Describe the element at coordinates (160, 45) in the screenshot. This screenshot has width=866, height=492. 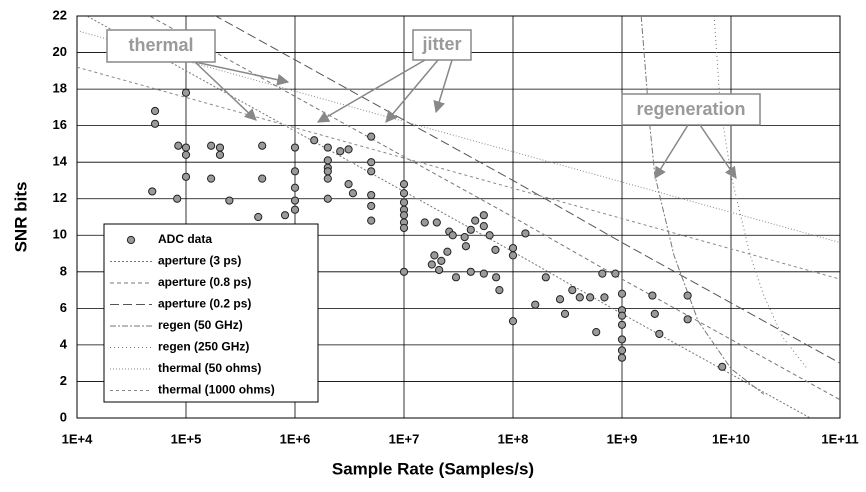
I see `annotation: thermal` at that location.